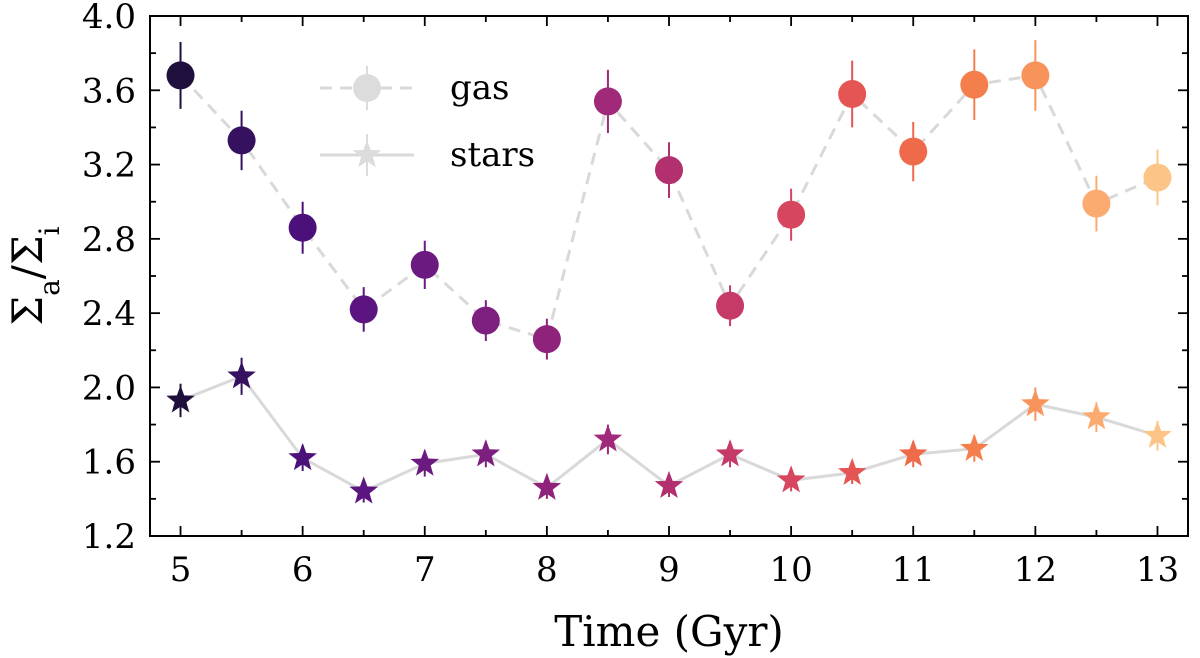 This screenshot has width=1200, height=658. Describe the element at coordinates (425, 570) in the screenshot. I see `x-tick-label: 7` at that location.